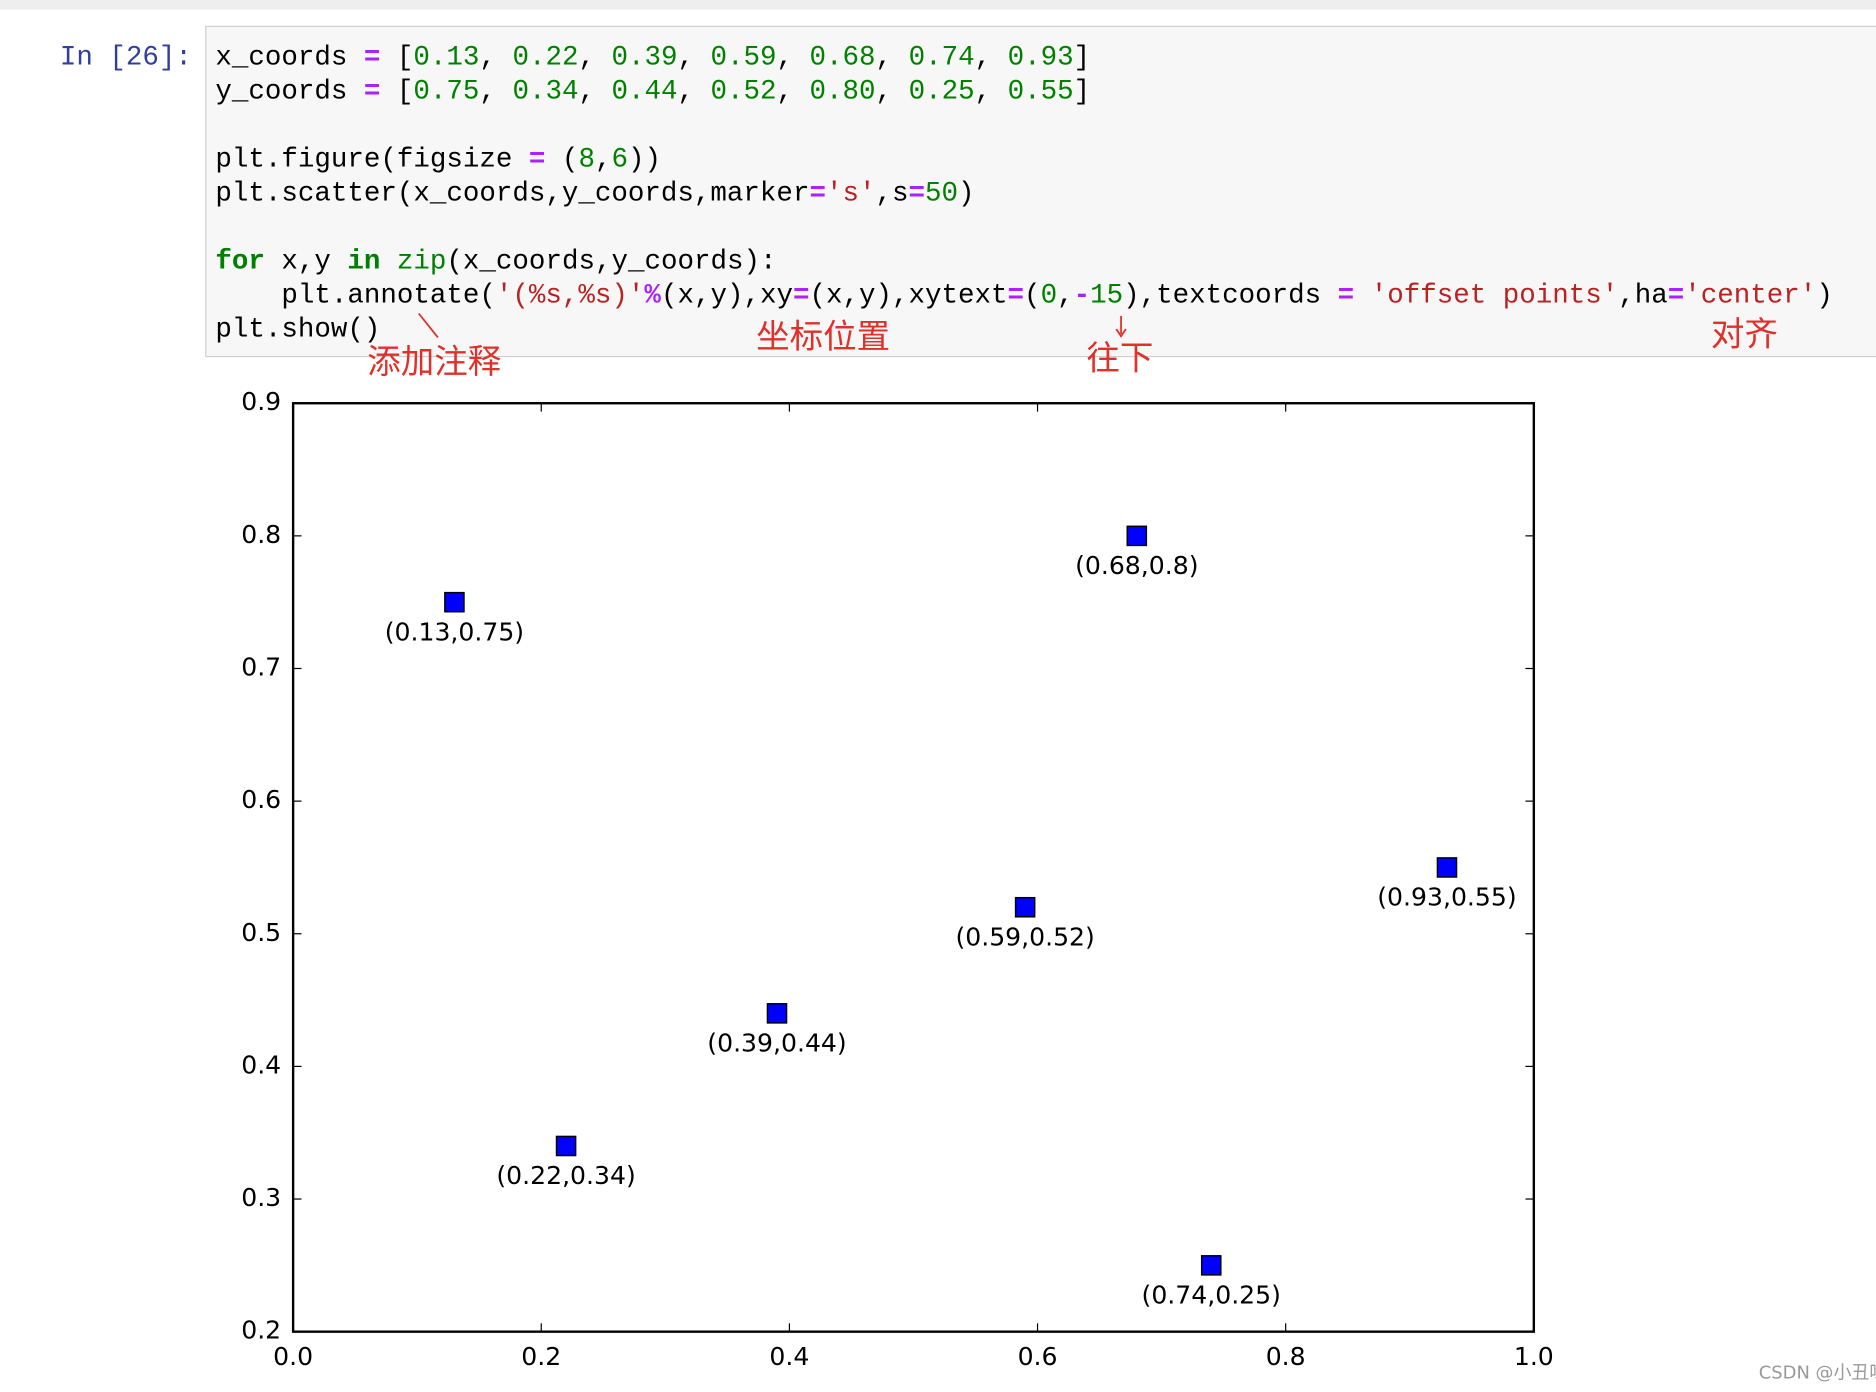 The height and width of the screenshot is (1392, 1876). Describe the element at coordinates (1041, 92) in the screenshot. I see `code-token: 0.55` at that location.